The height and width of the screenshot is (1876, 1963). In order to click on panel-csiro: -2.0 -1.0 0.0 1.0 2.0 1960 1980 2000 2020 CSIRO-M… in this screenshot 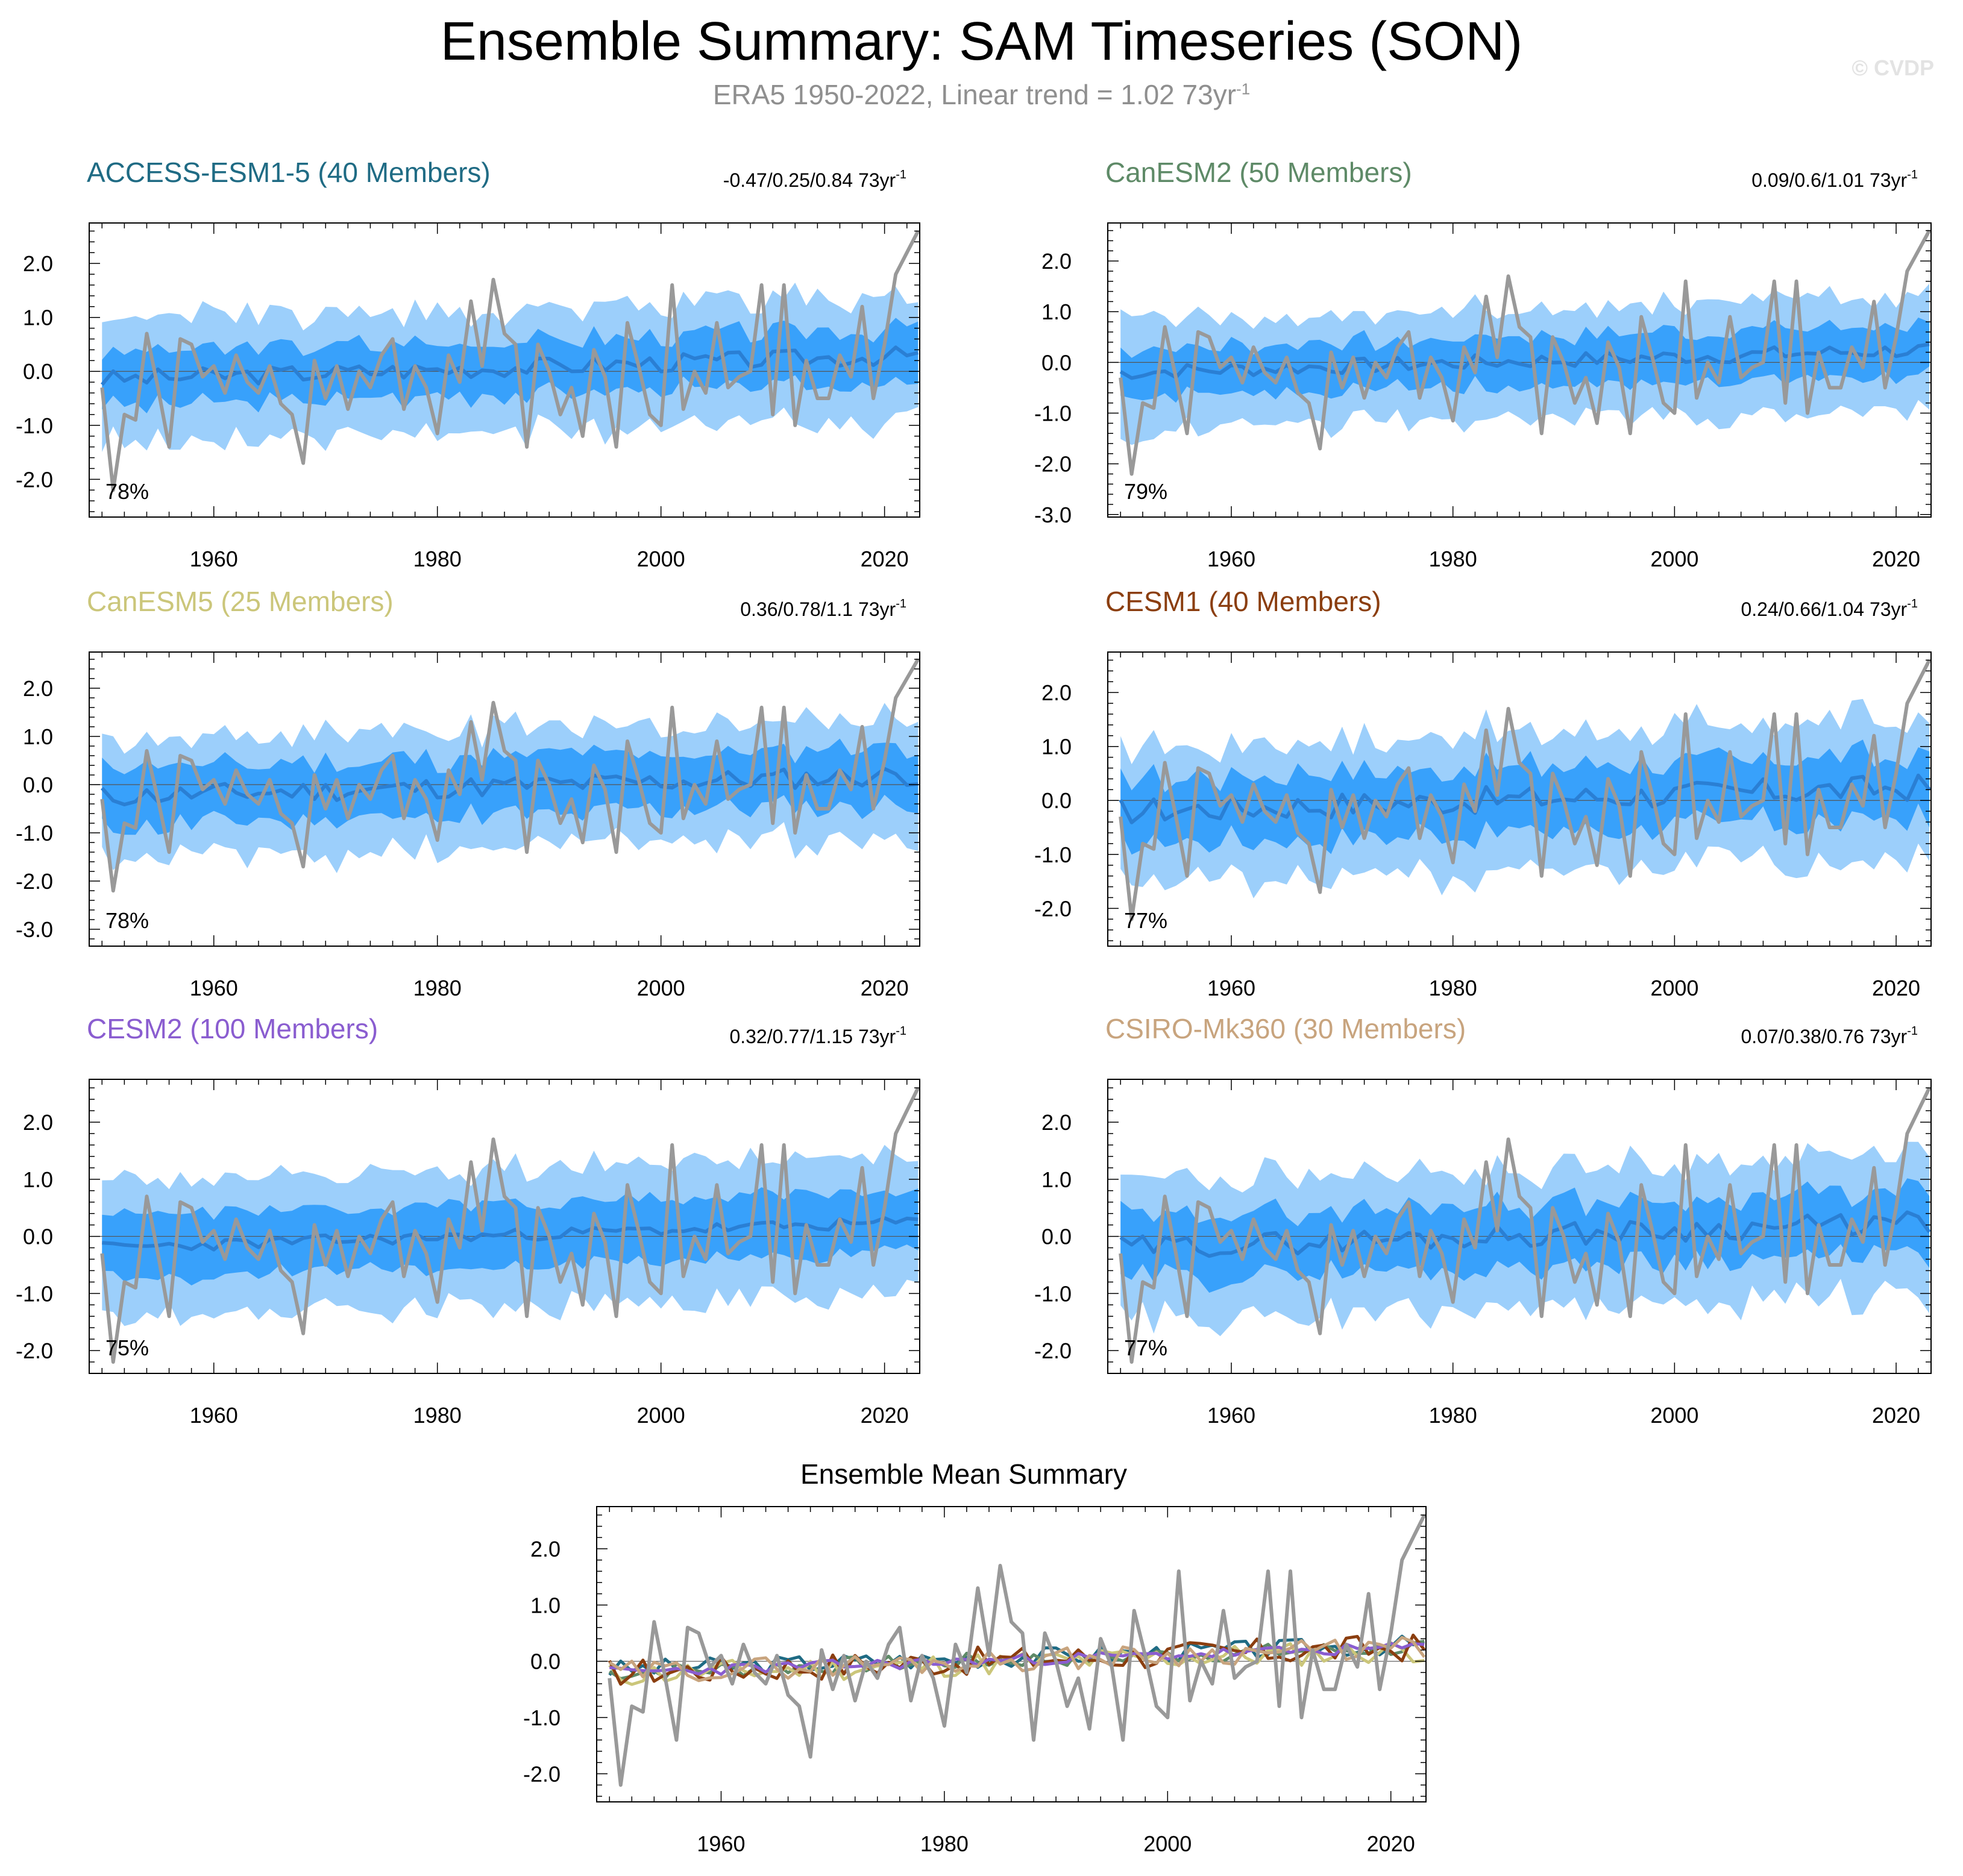, I will do `click(1483, 1220)`.